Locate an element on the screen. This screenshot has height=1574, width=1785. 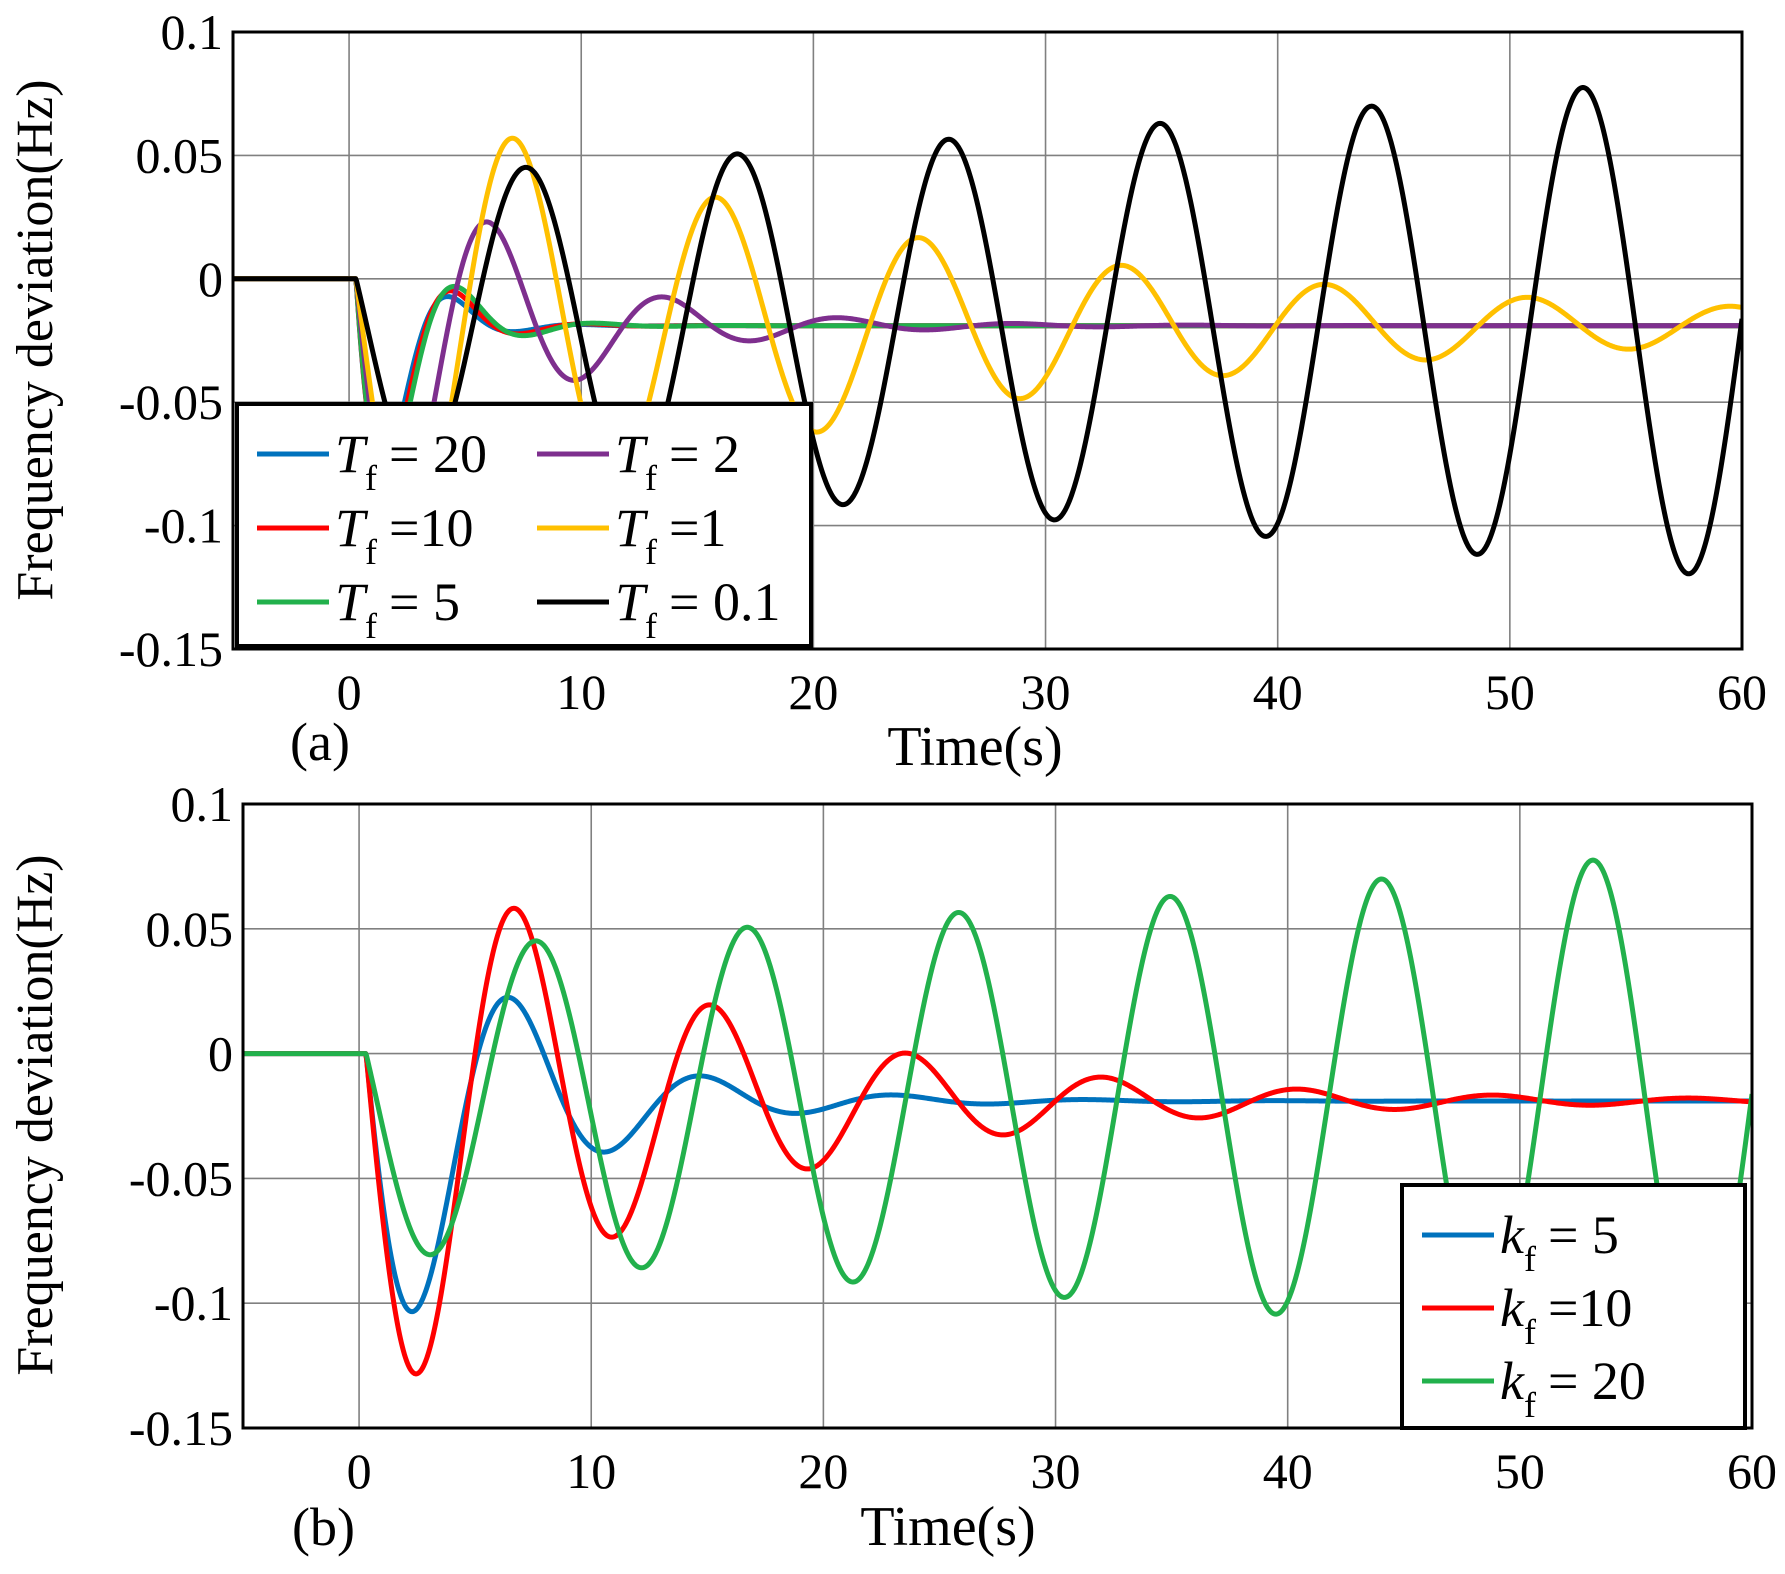
legend-label: kf =10 is located at coordinates (1566, 1315).